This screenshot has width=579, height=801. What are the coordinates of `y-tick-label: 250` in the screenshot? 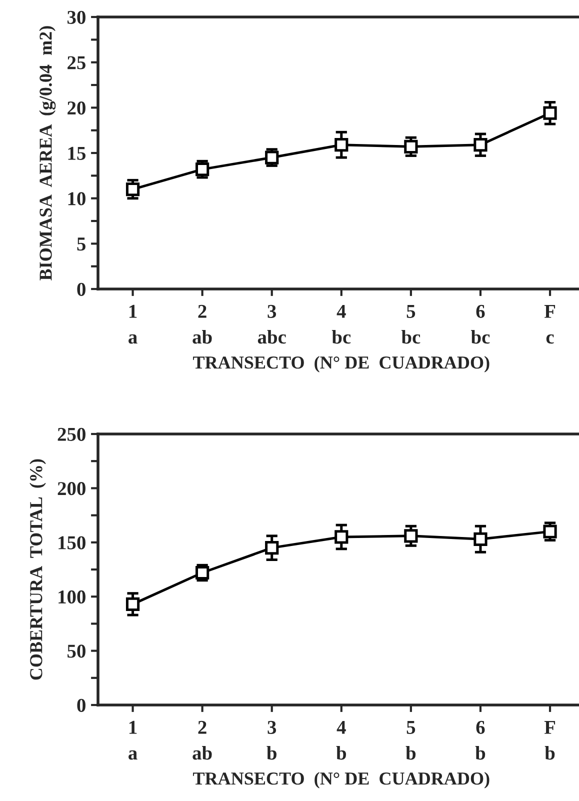 It's located at (72, 434).